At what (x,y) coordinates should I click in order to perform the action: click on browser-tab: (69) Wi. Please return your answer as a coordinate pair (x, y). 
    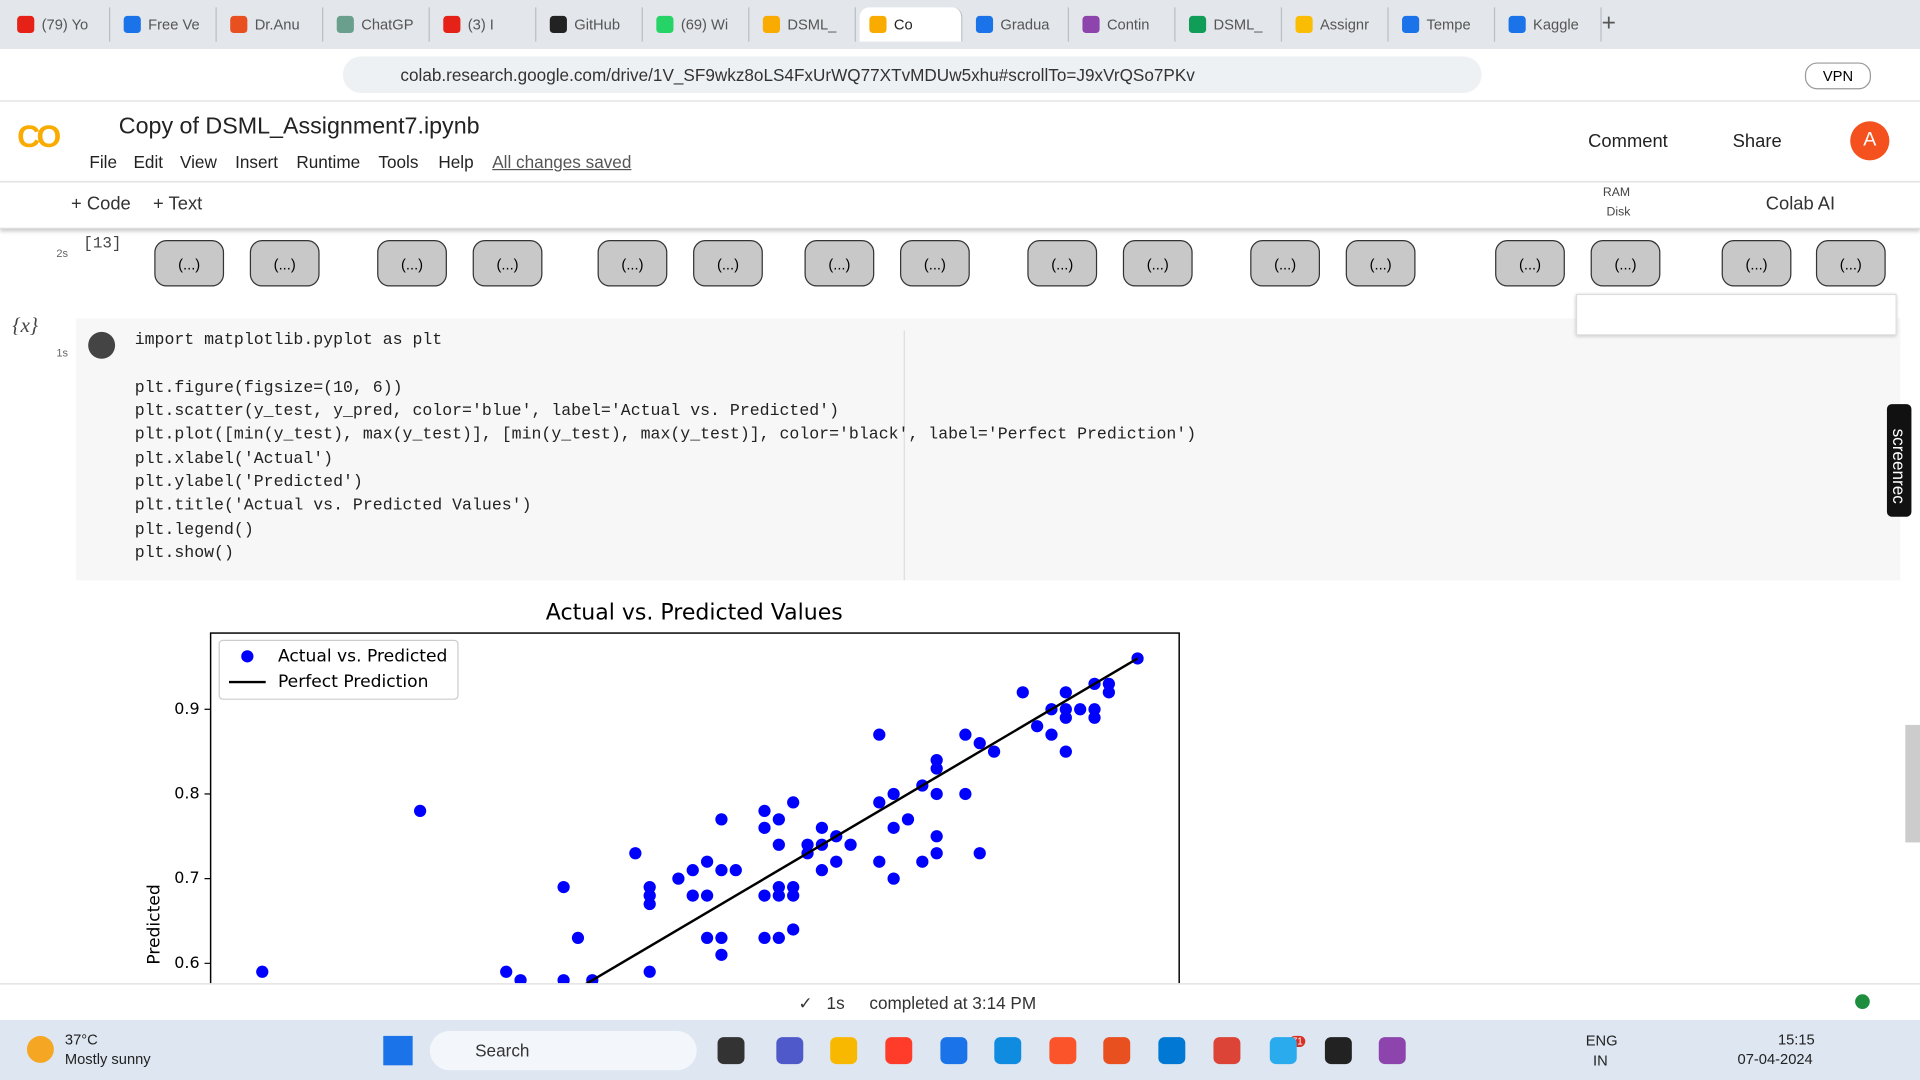
    Looking at the image, I should click on (698, 24).